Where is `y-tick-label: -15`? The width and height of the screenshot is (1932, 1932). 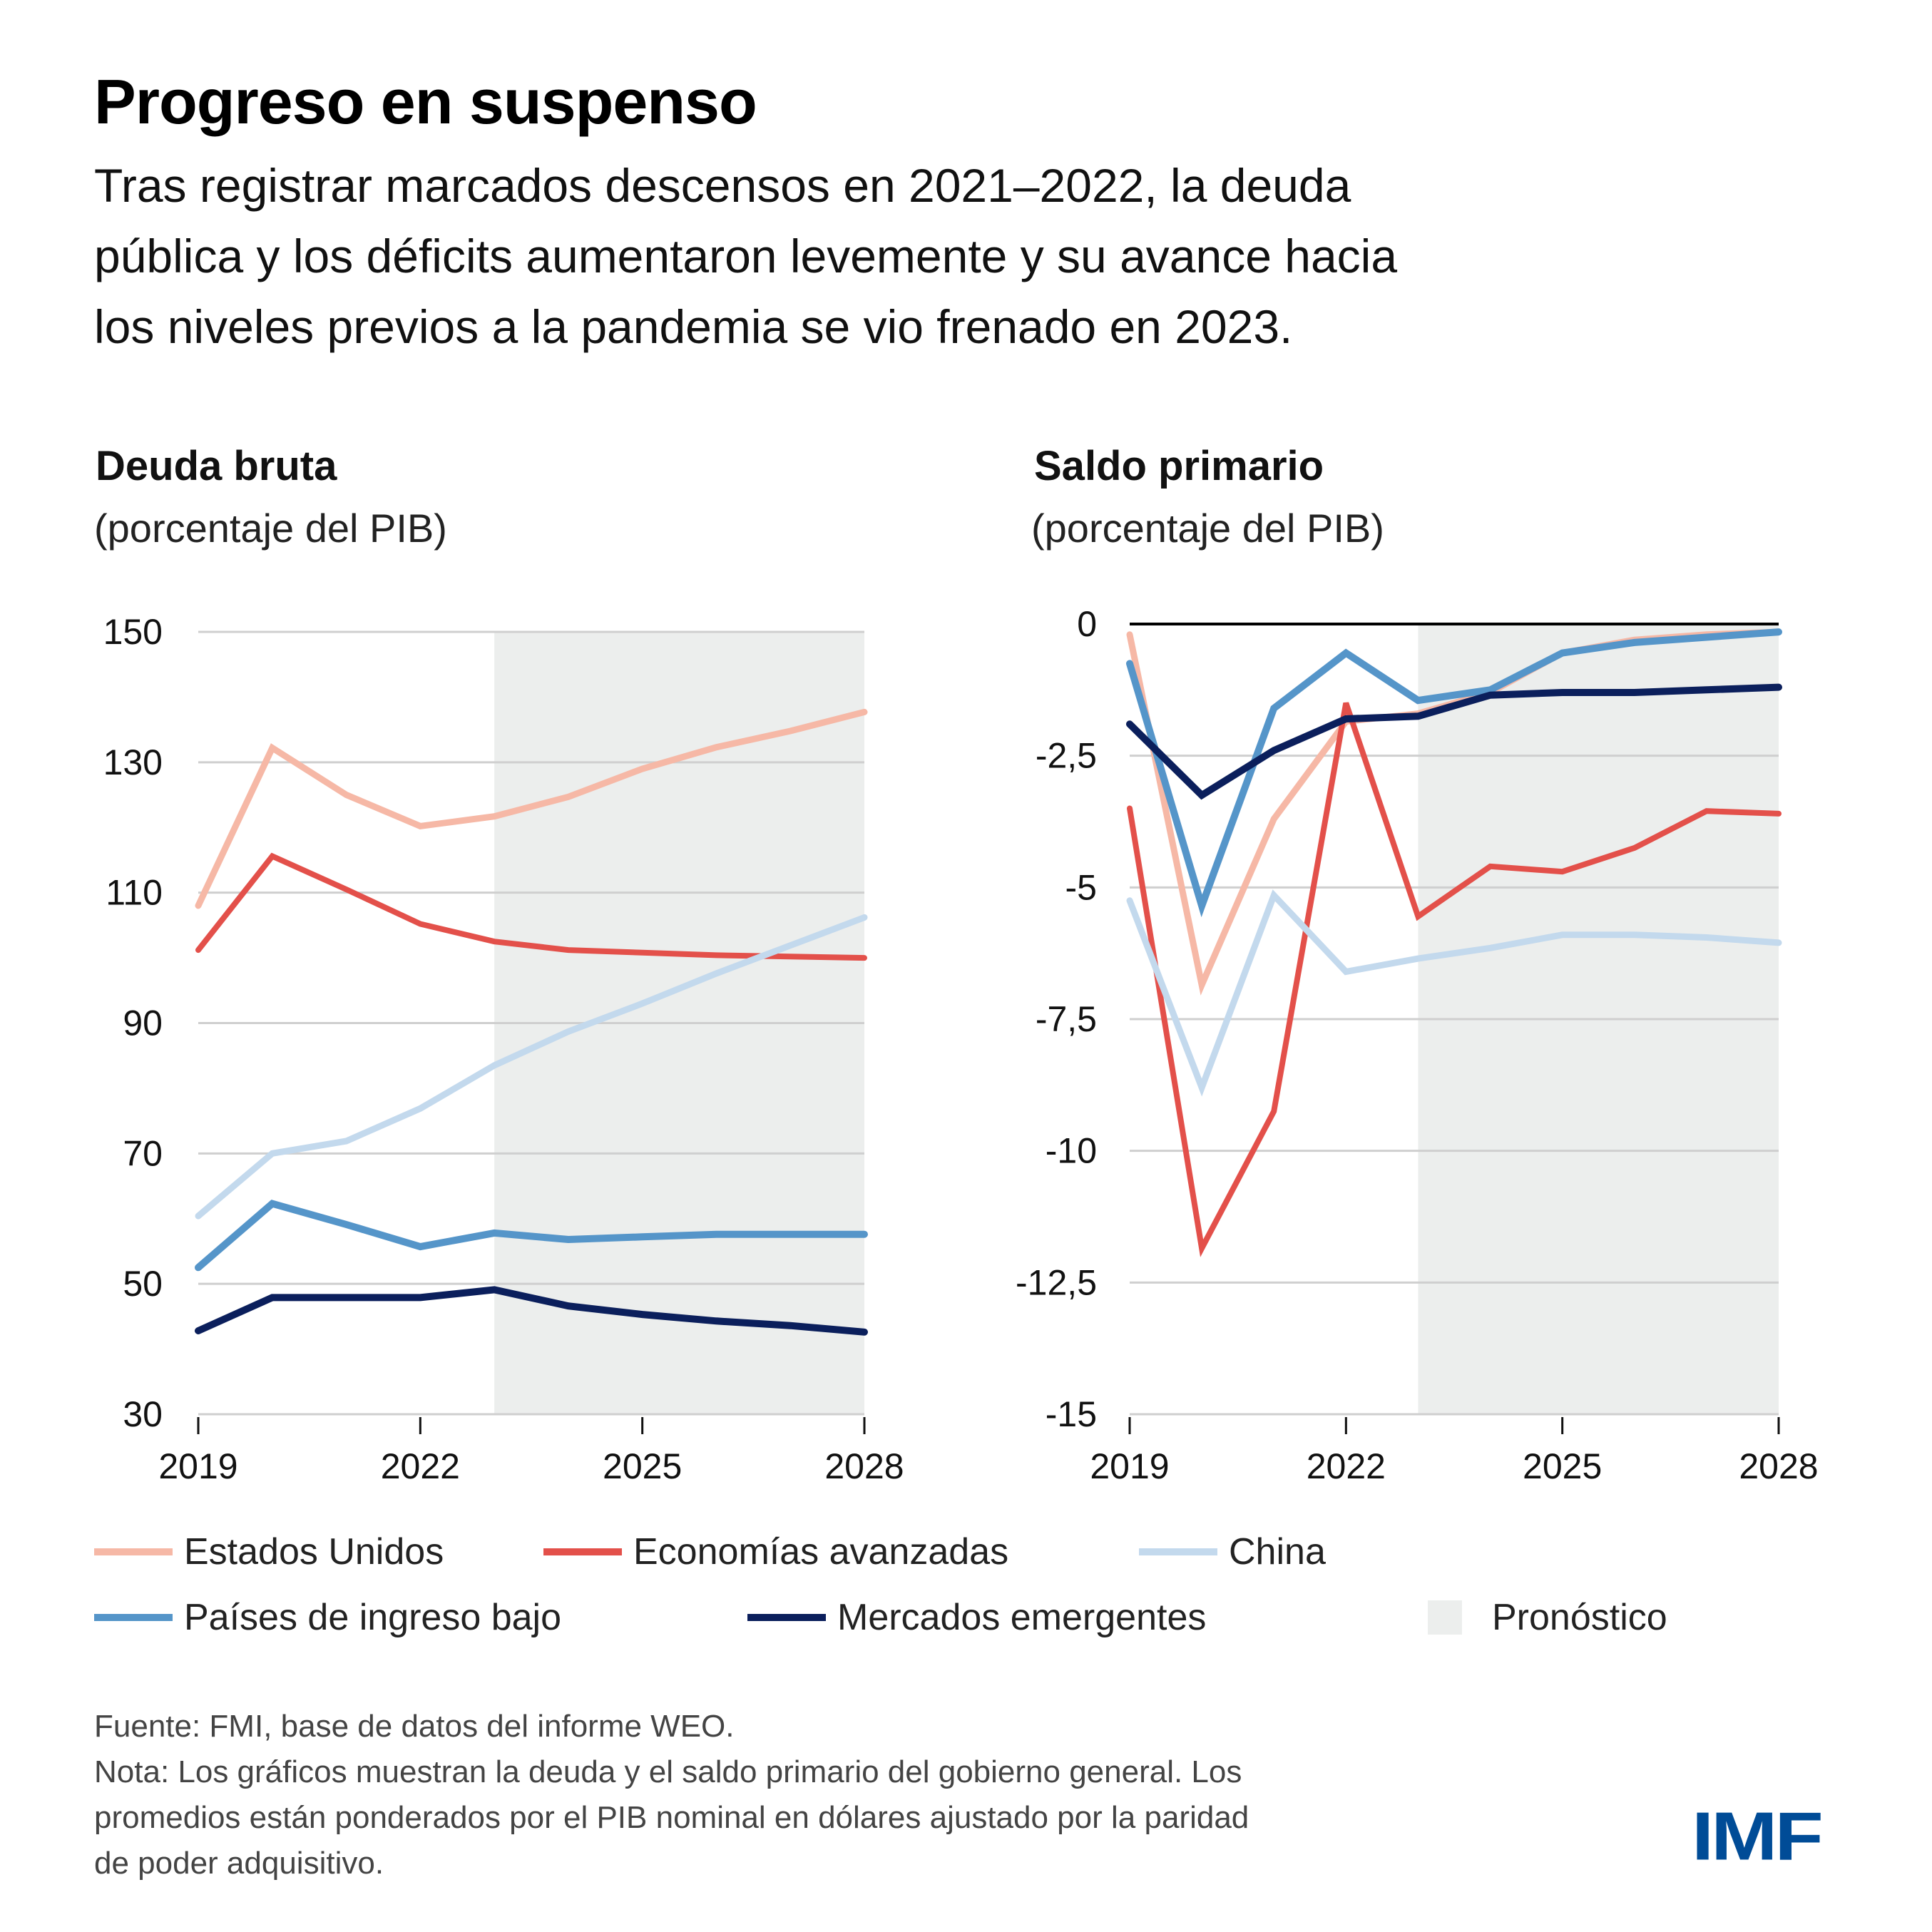
y-tick-label: -15 is located at coordinates (1071, 1414).